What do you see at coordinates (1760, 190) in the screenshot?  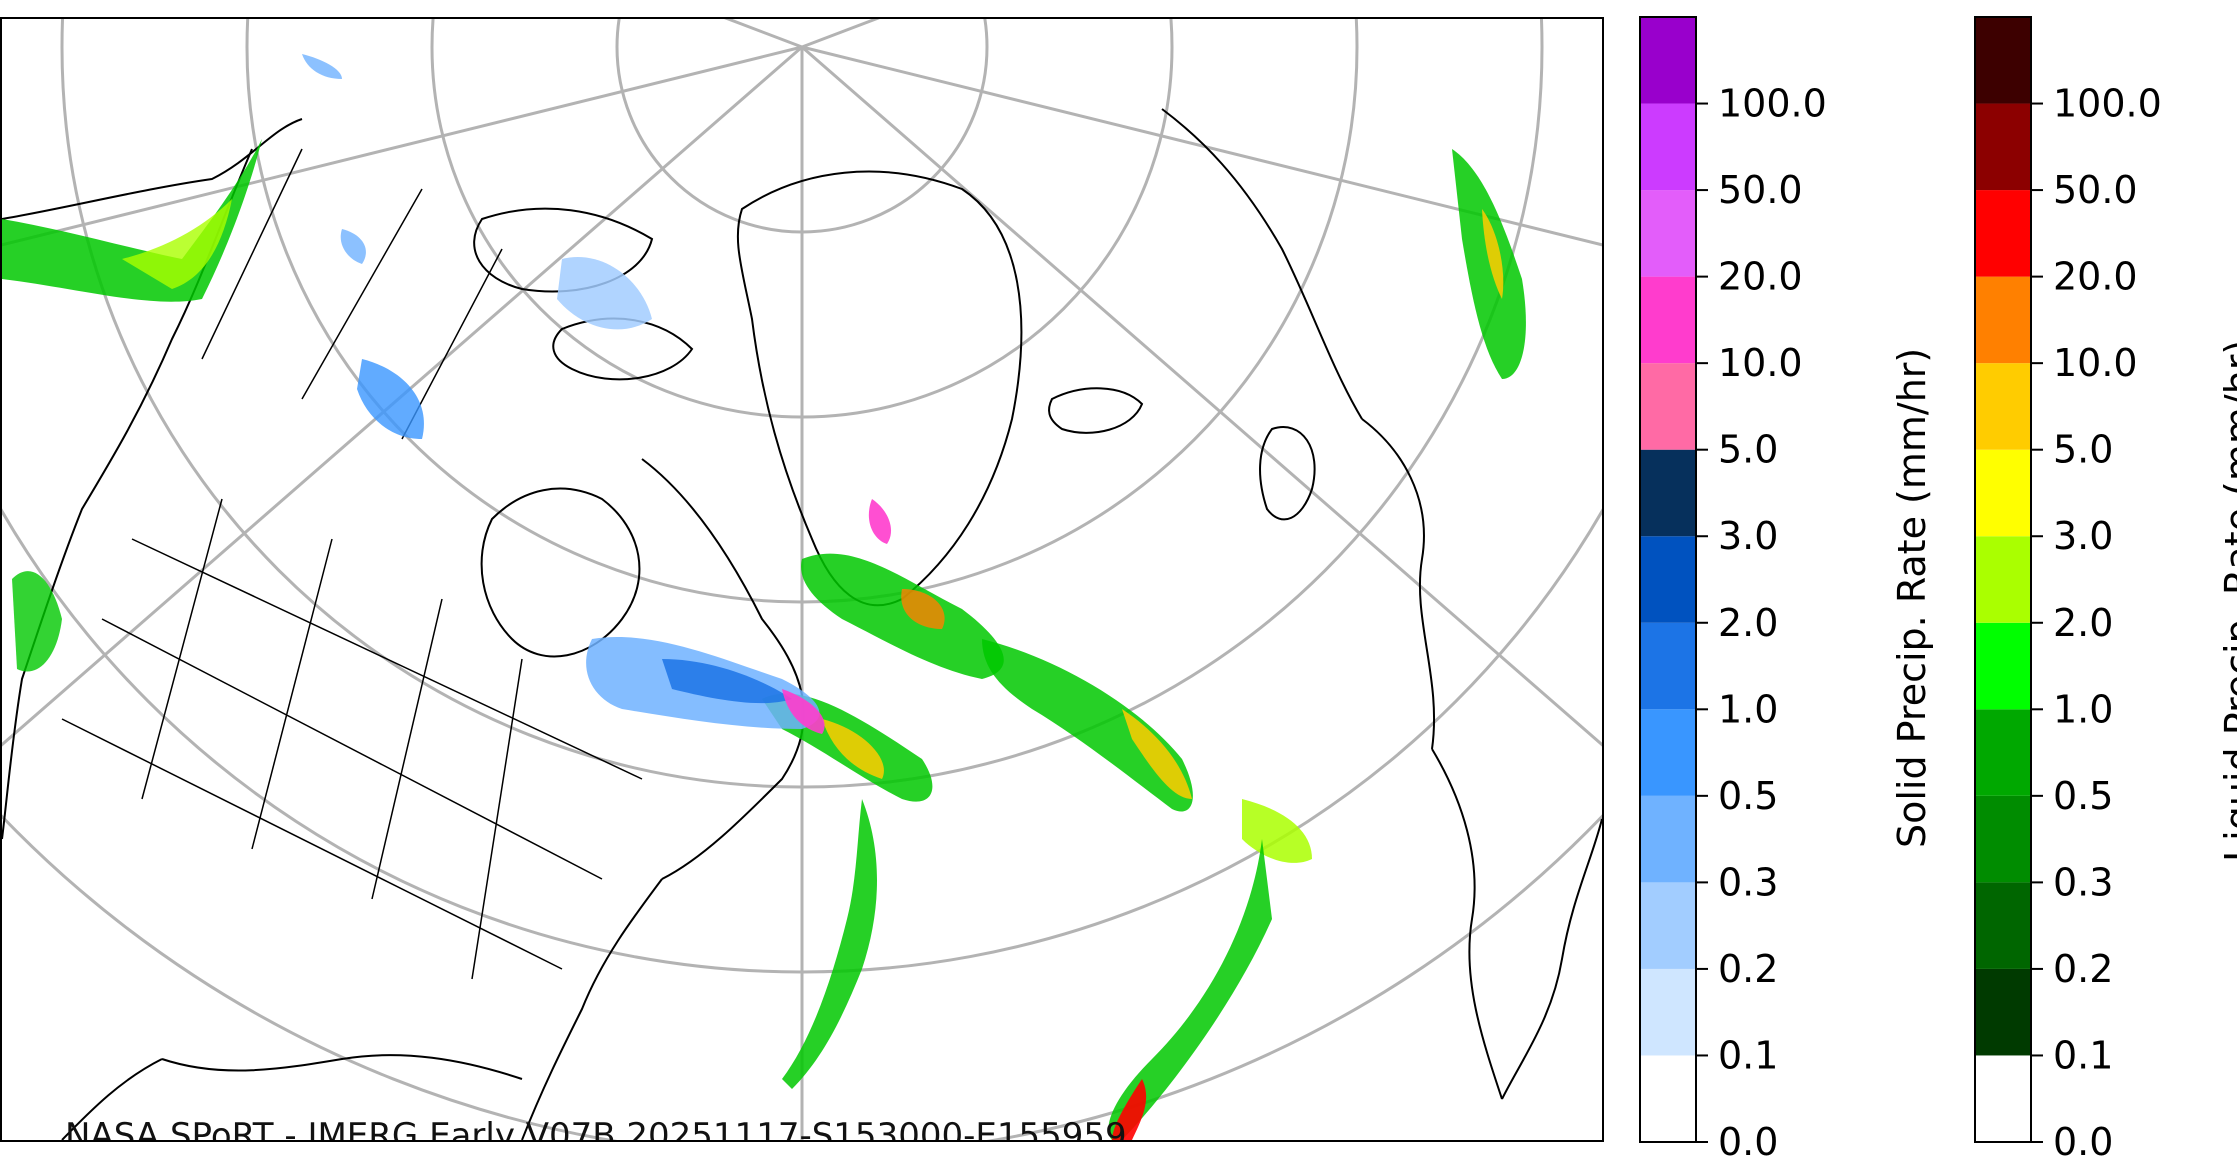 I see `solid-colorbar-tick-label: 50.0` at bounding box center [1760, 190].